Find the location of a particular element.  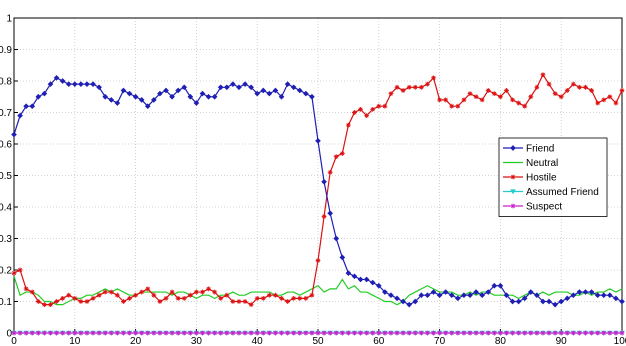

y-tick-label: 0.5 is located at coordinates (6, 176).